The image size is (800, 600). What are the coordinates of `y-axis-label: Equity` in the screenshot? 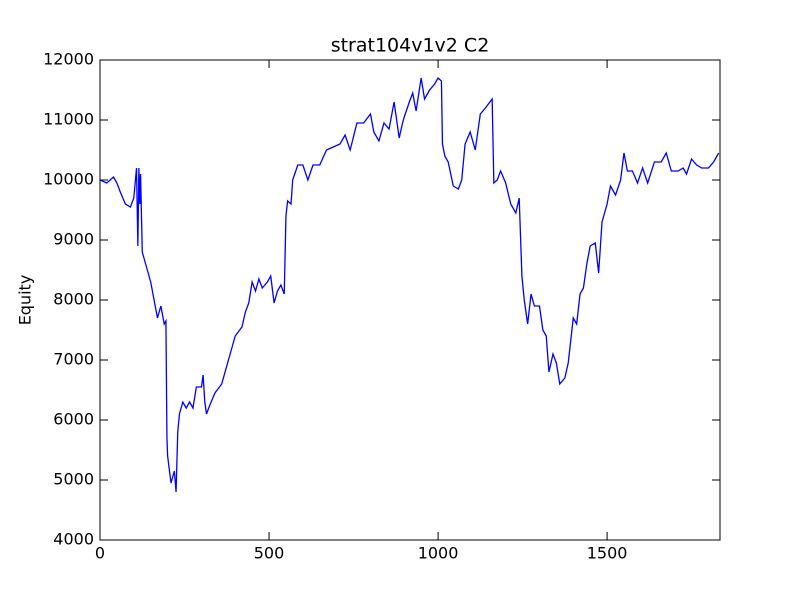 It's located at (25, 300).